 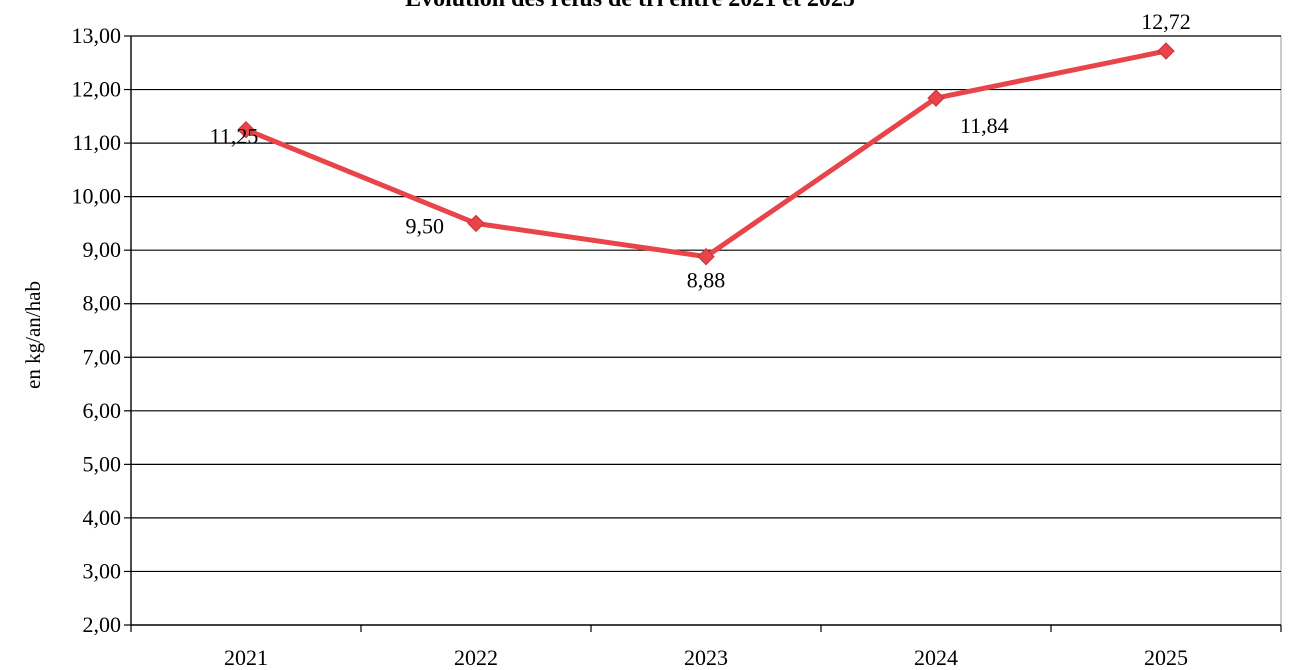 I want to click on data-label: 11,84, so click(x=984, y=125).